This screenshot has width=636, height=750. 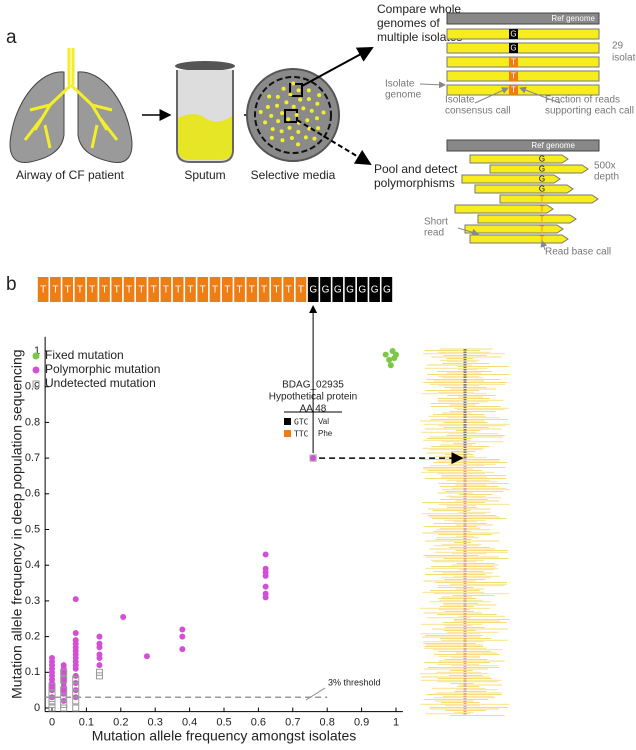 What do you see at coordinates (334, 142) in the screenshot?
I see `arrow` at bounding box center [334, 142].